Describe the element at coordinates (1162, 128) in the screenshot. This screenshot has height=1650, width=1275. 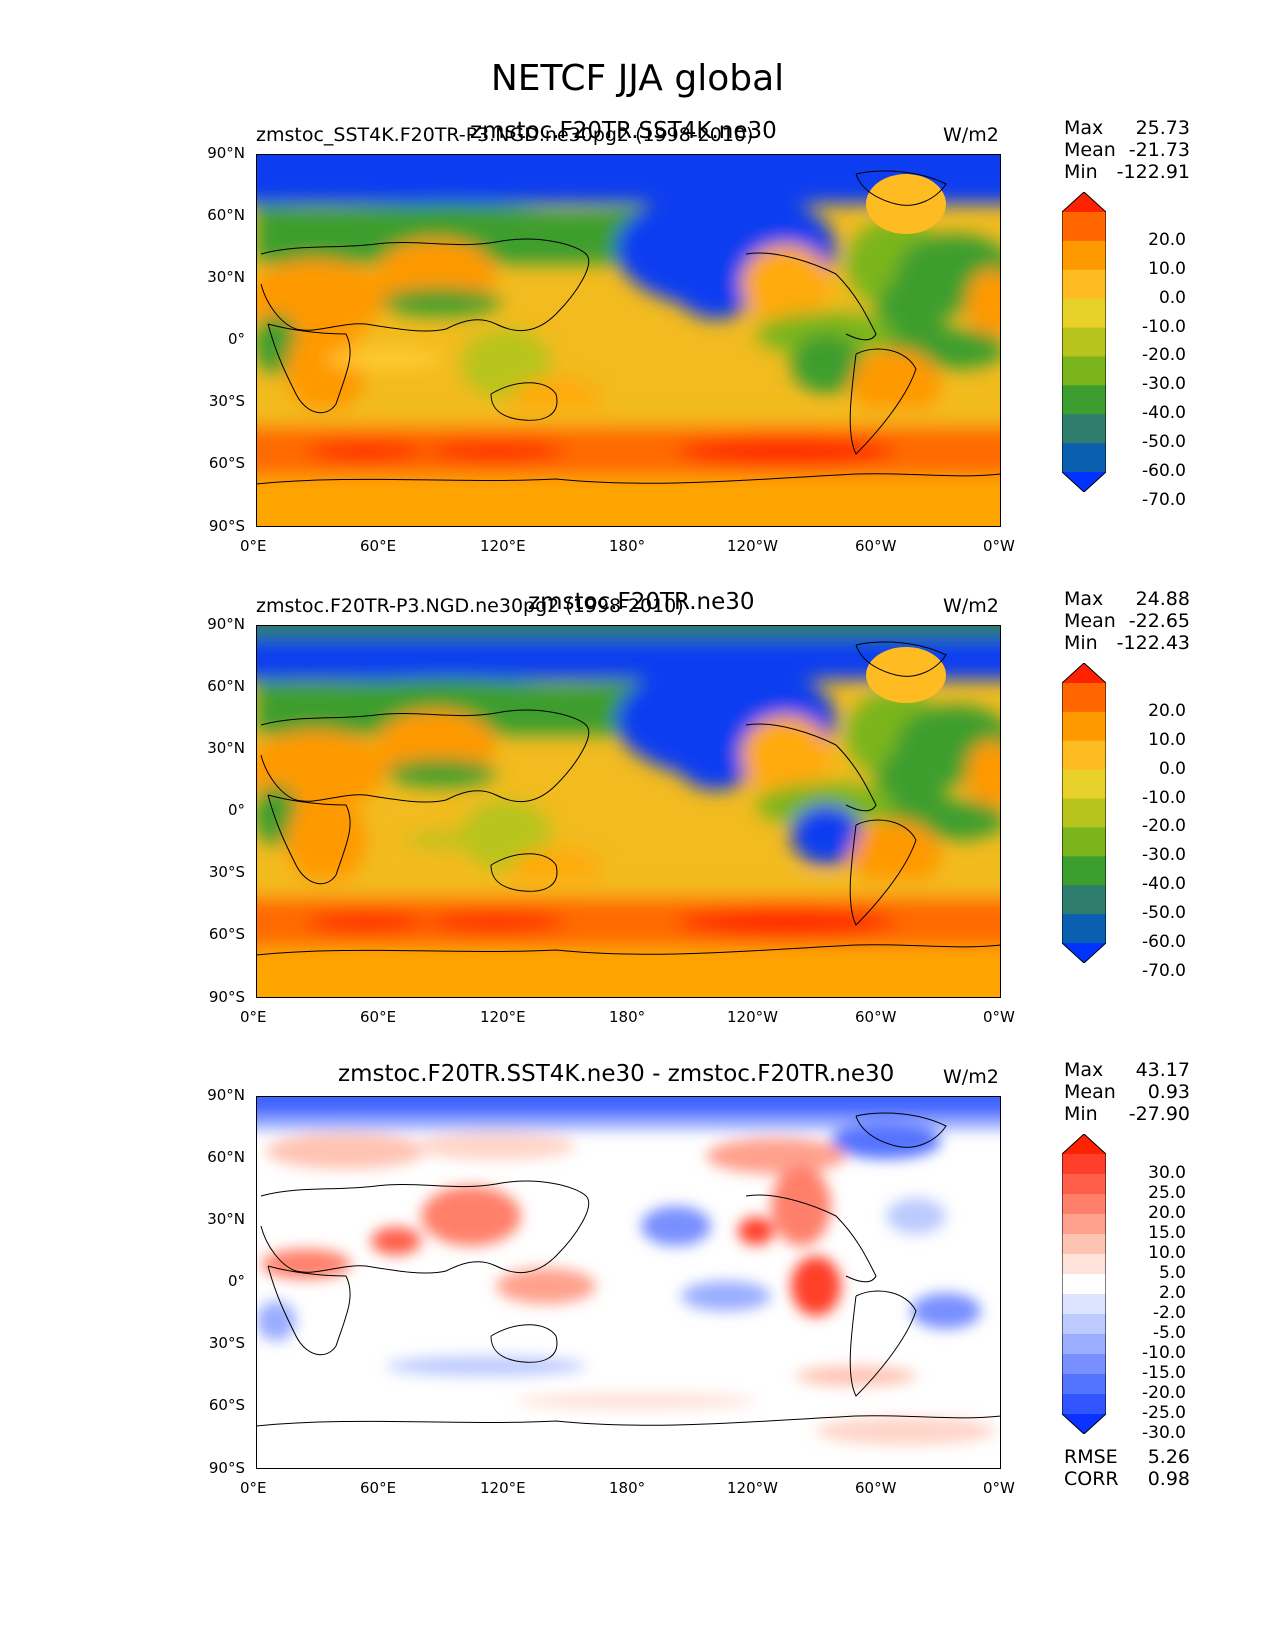
I see `stat-value: 25.73` at that location.